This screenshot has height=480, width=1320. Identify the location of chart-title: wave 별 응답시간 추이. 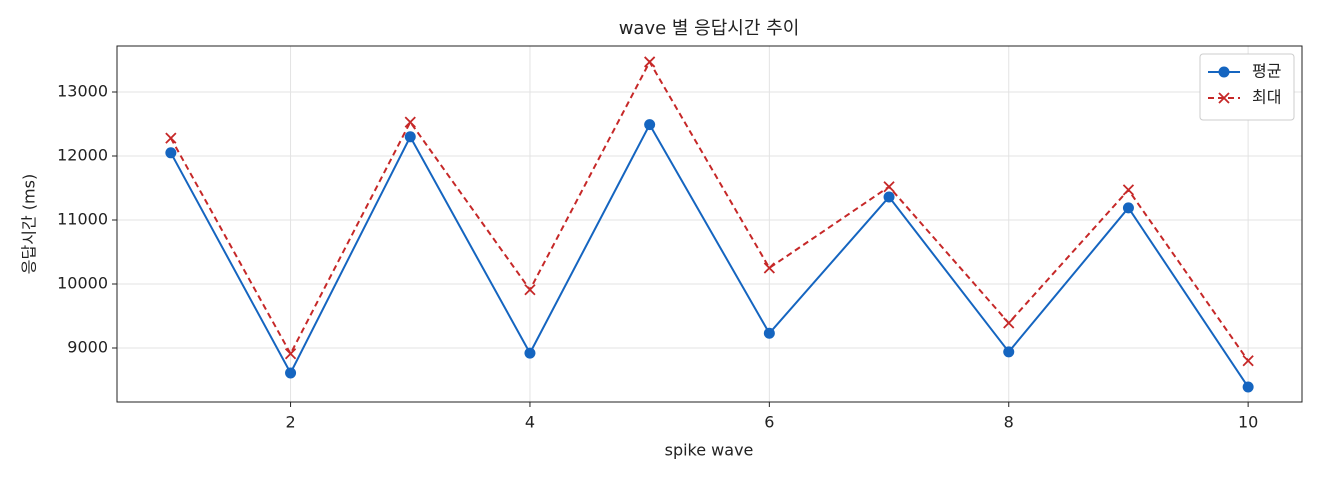
(709, 28).